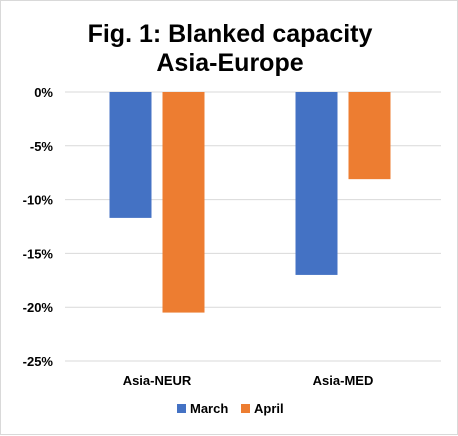 Image resolution: width=458 pixels, height=436 pixels. I want to click on legend: March April, so click(230, 408).